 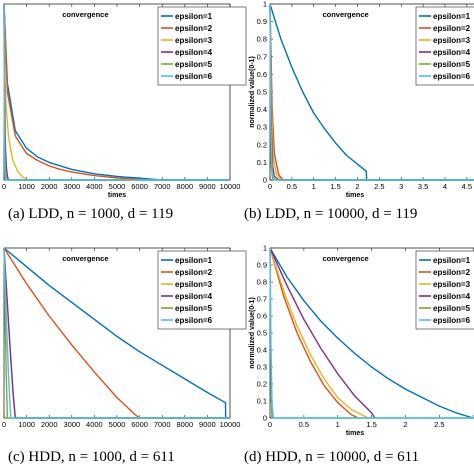 I want to click on series-line-epsilon=3, so click(x=319, y=333).